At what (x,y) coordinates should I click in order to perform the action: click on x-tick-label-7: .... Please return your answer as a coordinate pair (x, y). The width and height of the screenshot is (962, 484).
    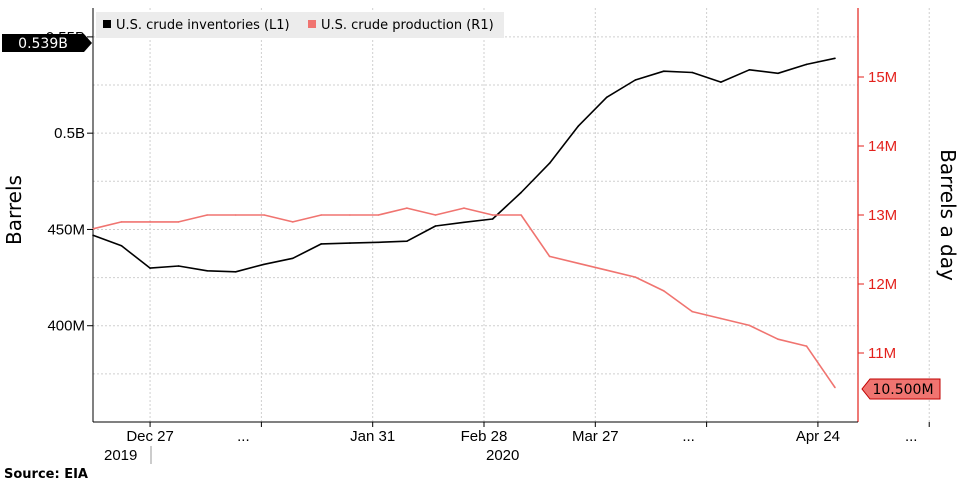
    Looking at the image, I should click on (911, 436).